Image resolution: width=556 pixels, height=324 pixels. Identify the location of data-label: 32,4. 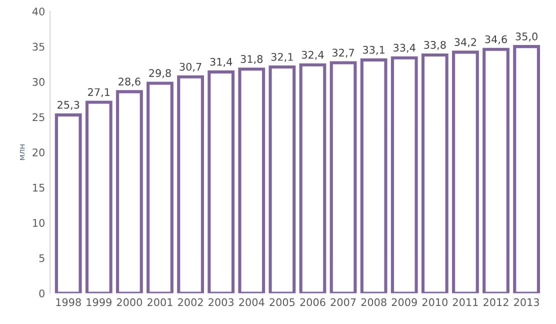
(313, 55).